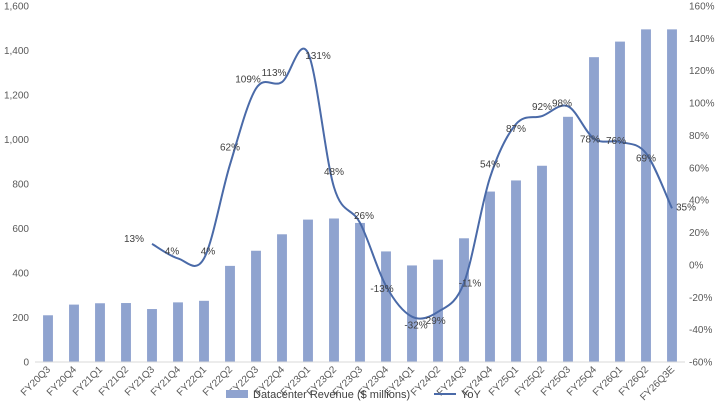 The width and height of the screenshot is (719, 413). Describe the element at coordinates (26, 363) in the screenshot. I see `left-tick-label: 0` at that location.